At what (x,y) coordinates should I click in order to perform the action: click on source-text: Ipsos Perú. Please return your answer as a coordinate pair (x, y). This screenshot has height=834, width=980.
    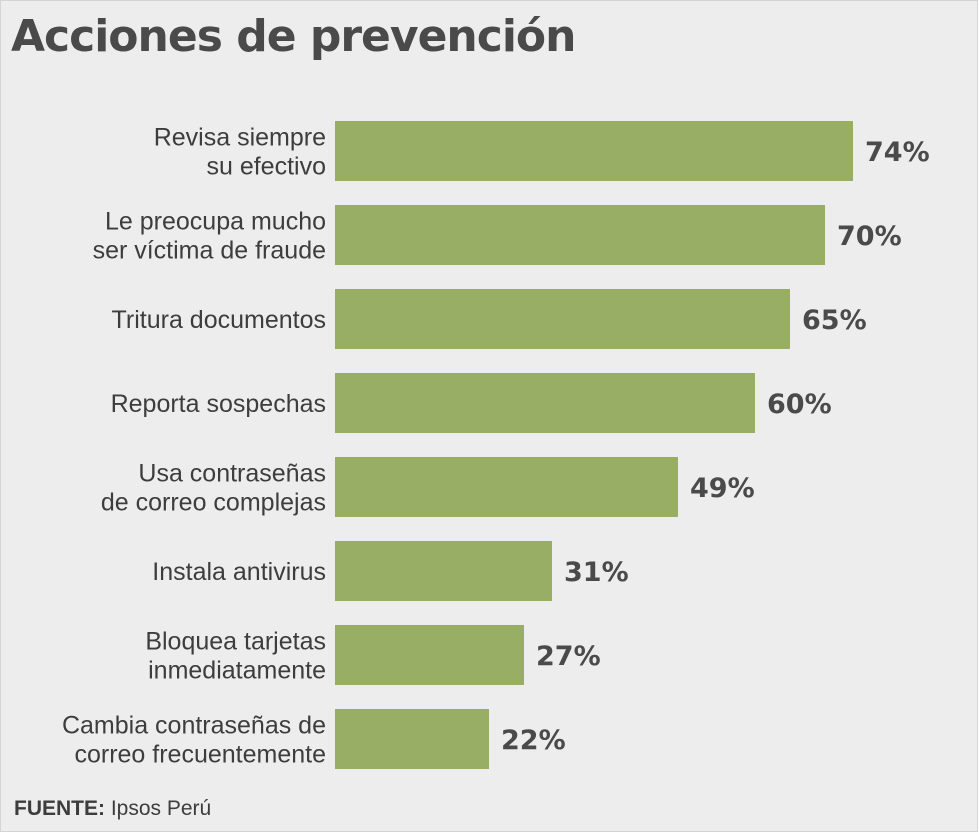
    Looking at the image, I should click on (161, 808).